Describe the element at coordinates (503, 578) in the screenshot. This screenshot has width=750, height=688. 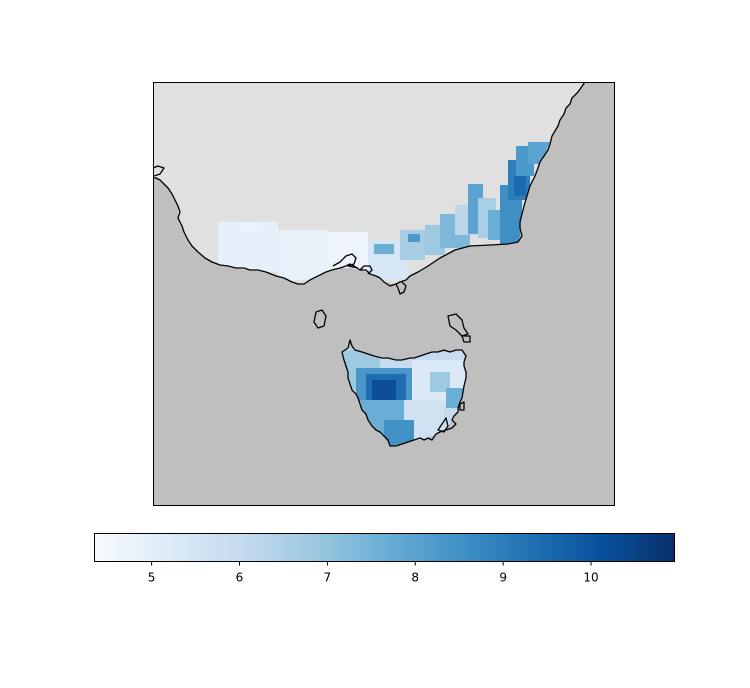
I see `colorbar-tick-label: 9` at that location.